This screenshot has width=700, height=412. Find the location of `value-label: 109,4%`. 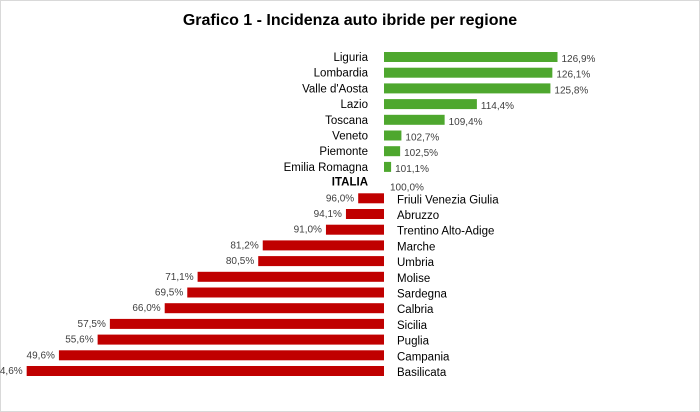

value-label: 109,4% is located at coordinates (466, 122).